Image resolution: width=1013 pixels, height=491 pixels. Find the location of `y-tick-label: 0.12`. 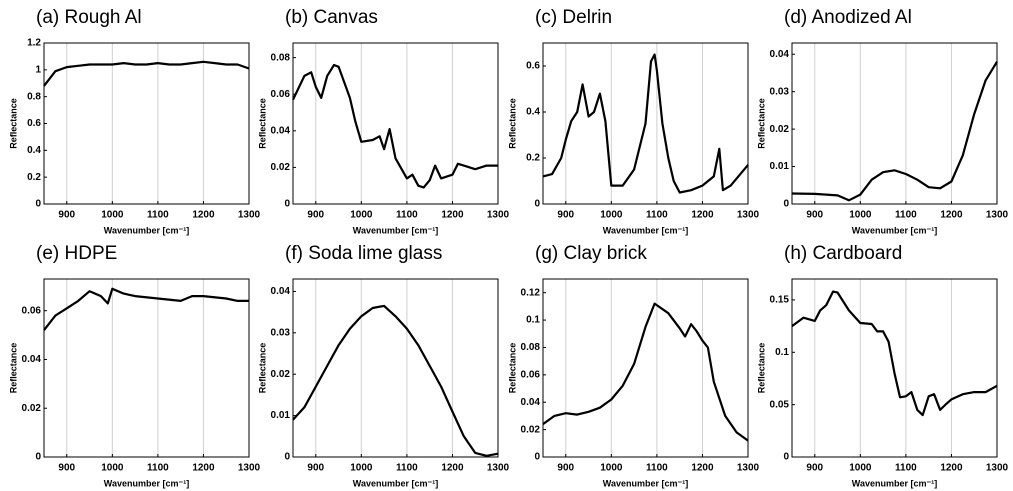

y-tick-label: 0.12 is located at coordinates (531, 292).